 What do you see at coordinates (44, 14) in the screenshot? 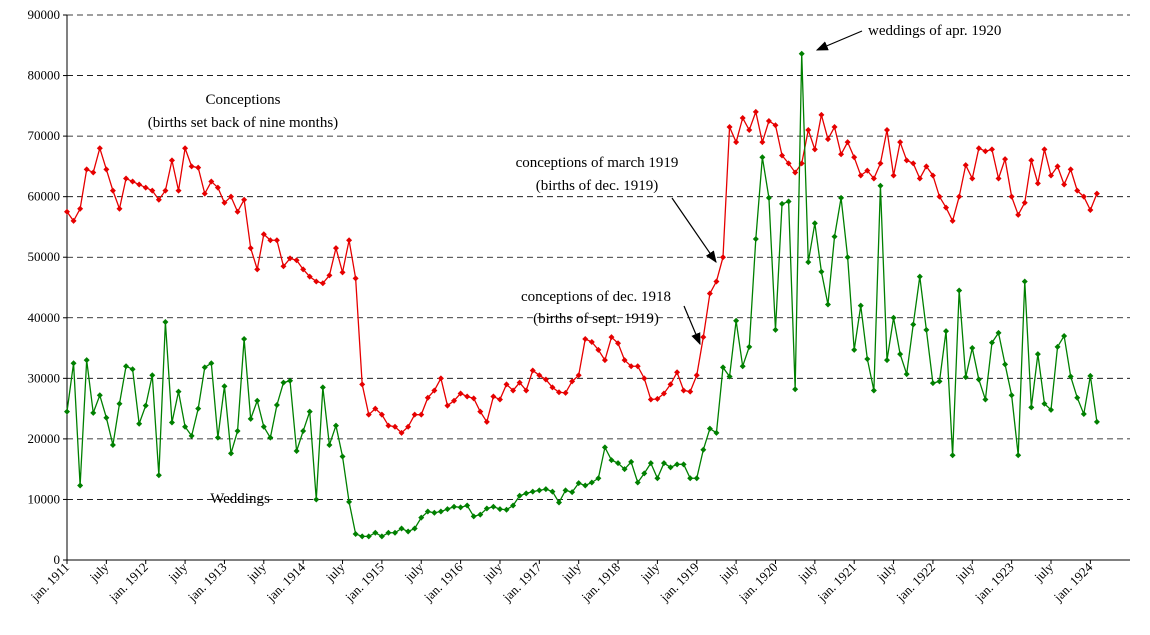
I see `y-tick-label: 90000` at bounding box center [44, 14].